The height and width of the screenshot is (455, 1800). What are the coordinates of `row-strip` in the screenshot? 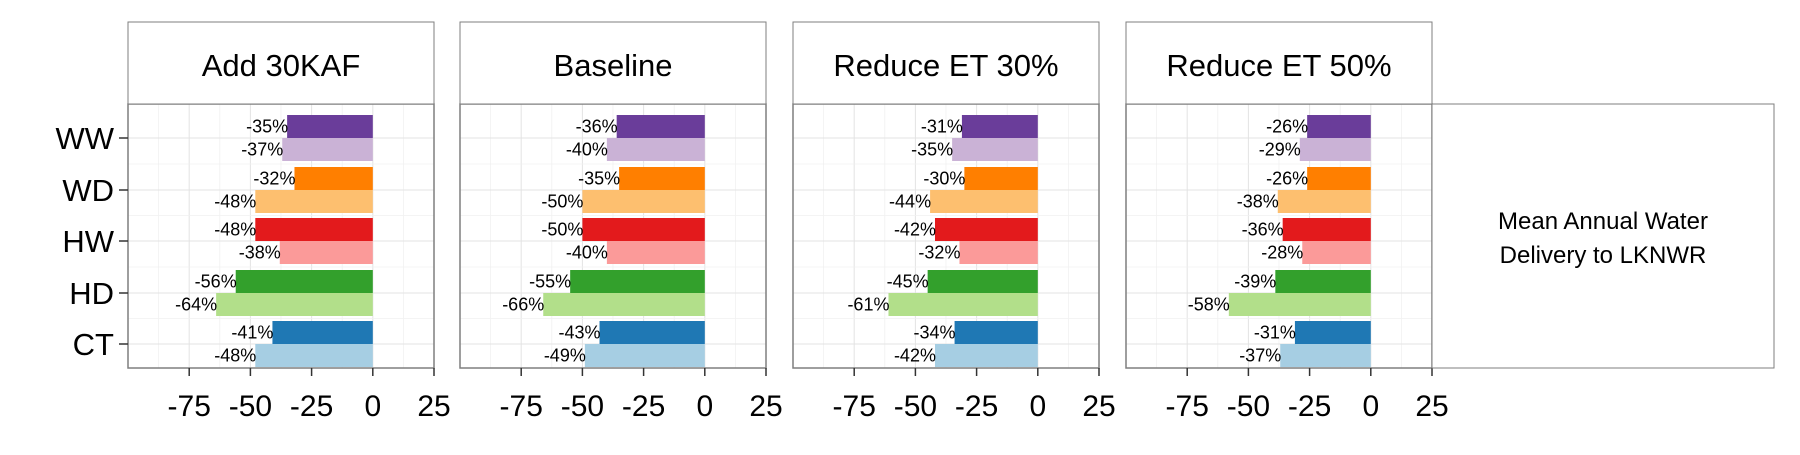 It's located at (1603, 236).